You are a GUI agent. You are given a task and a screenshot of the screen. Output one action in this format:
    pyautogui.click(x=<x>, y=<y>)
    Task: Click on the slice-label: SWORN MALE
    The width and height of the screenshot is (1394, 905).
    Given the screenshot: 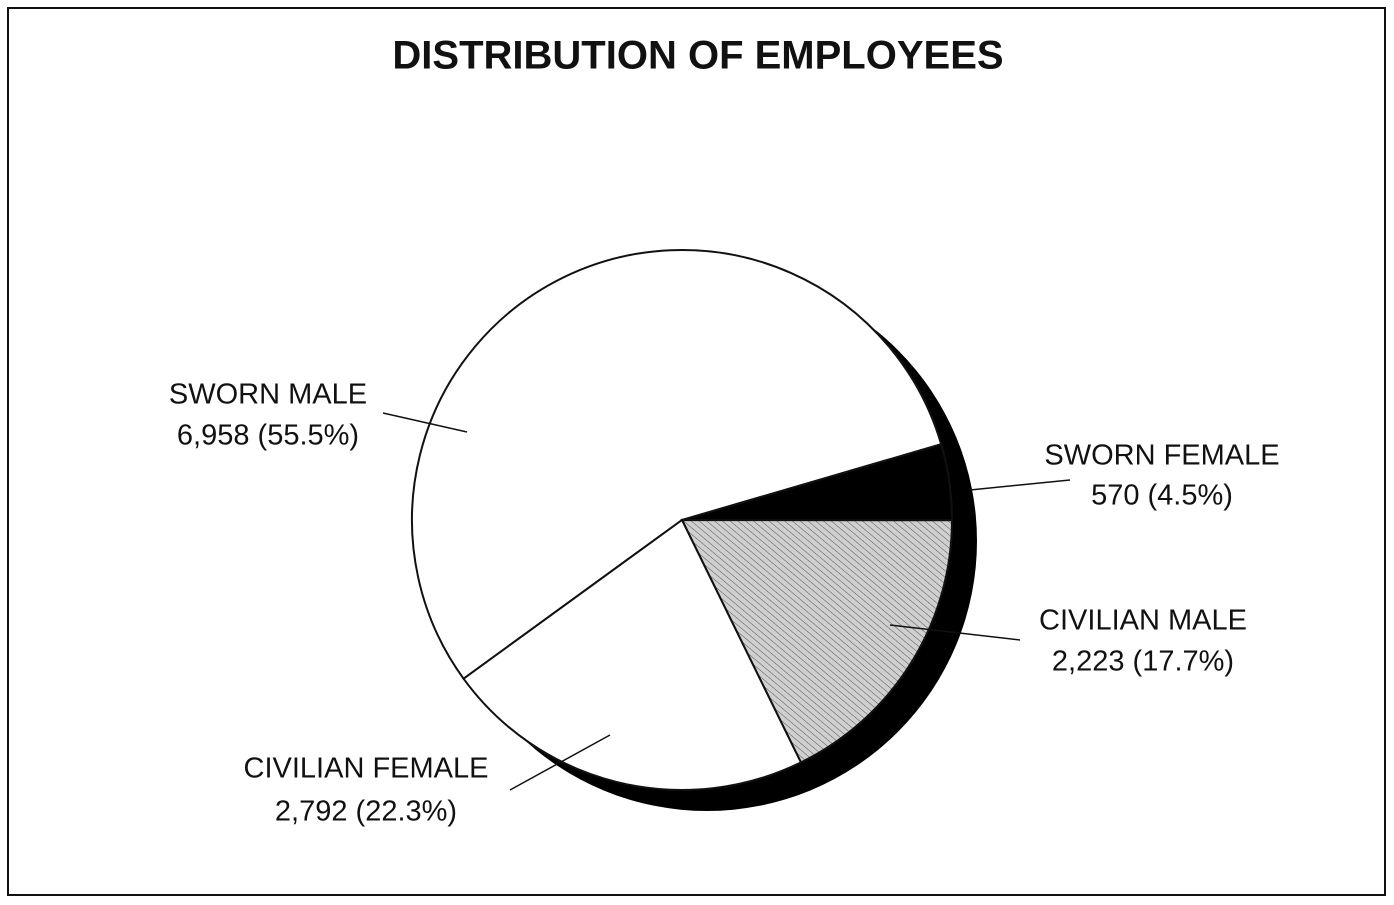 What is the action you would take?
    pyautogui.click(x=268, y=395)
    